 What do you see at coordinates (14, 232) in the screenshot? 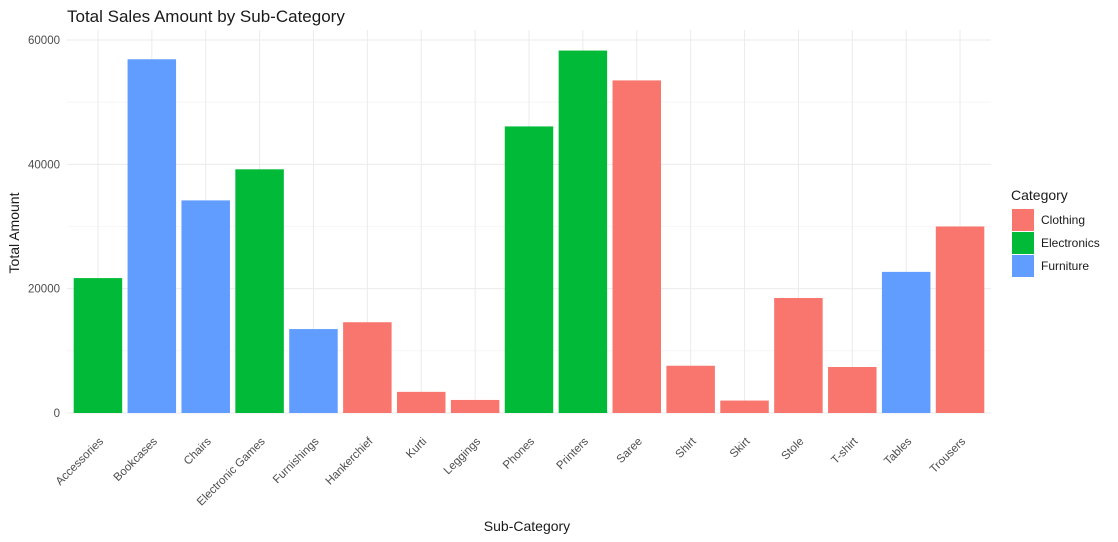
I see `y-axis-title: Total Amount` at bounding box center [14, 232].